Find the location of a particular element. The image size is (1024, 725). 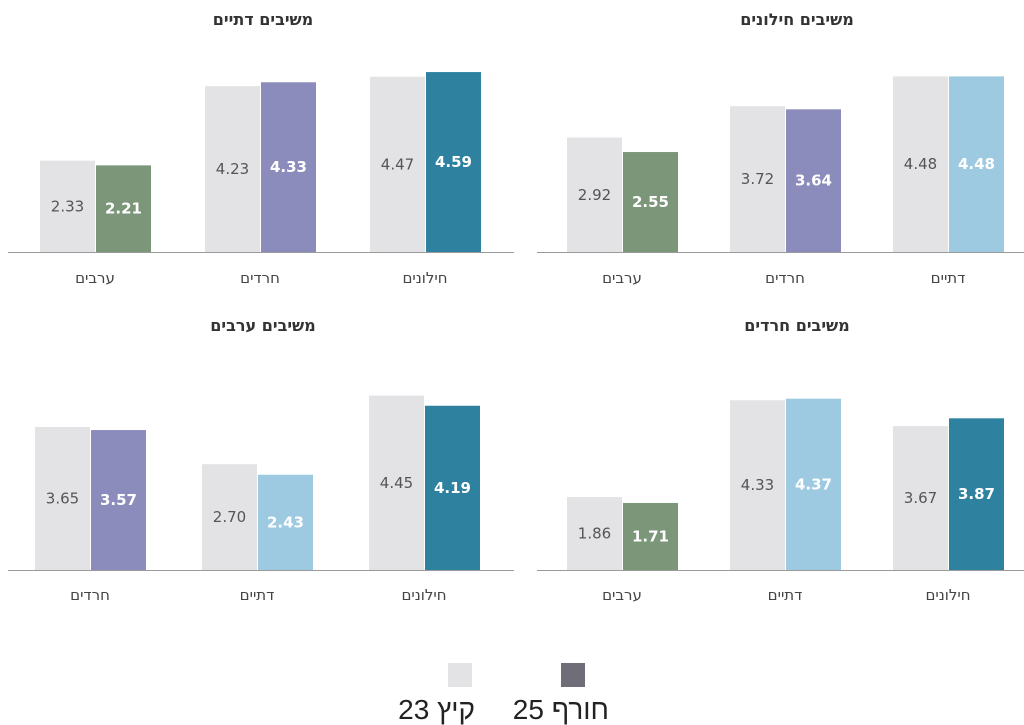

data-label-winter: 4.59 is located at coordinates (453, 162).